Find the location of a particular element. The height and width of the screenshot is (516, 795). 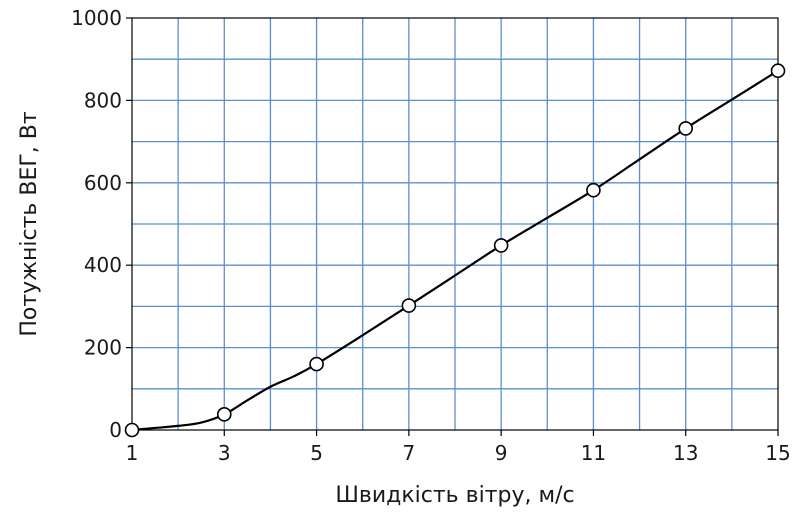

x-axis-label: Швидкість вітру, м/с is located at coordinates (454, 495).